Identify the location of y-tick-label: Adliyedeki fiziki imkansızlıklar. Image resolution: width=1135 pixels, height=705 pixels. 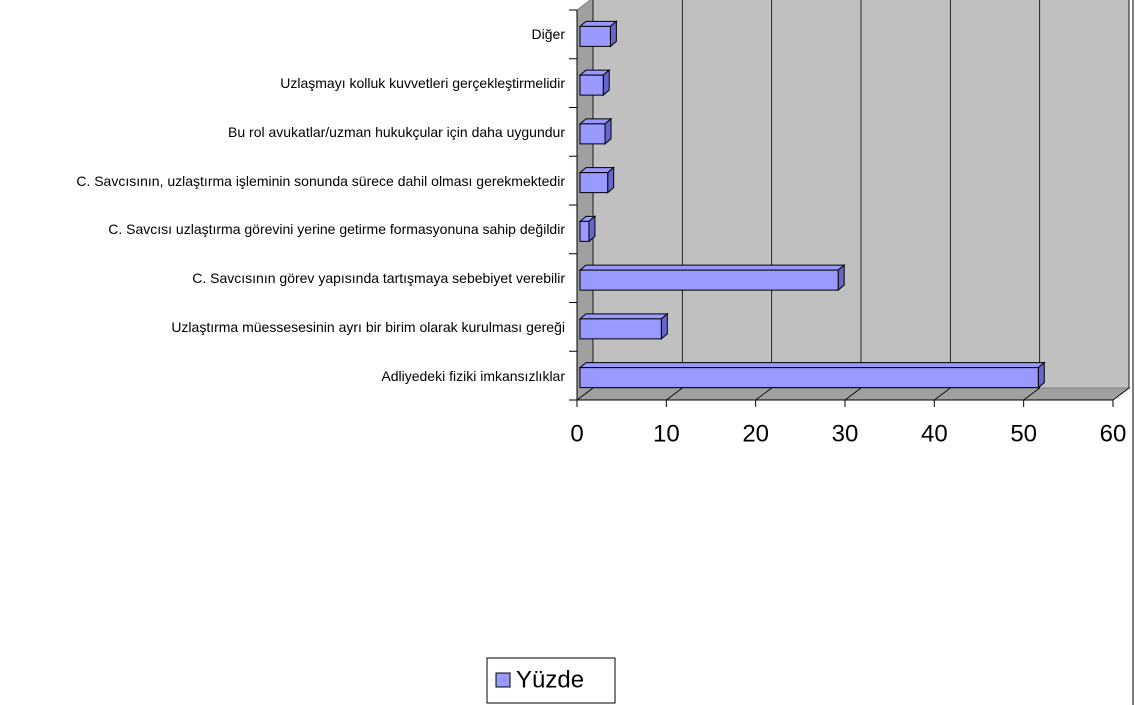
(473, 375).